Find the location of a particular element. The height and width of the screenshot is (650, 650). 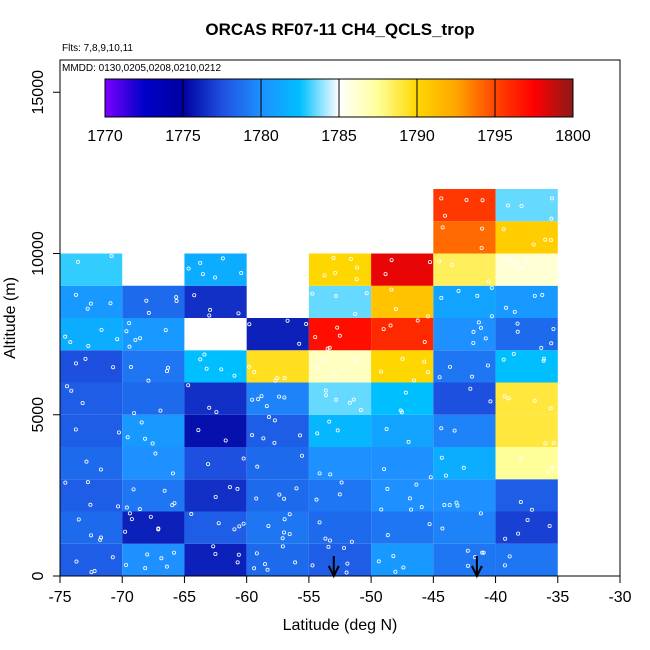

y-axis-label: Altitude (m) is located at coordinates (10, 318).